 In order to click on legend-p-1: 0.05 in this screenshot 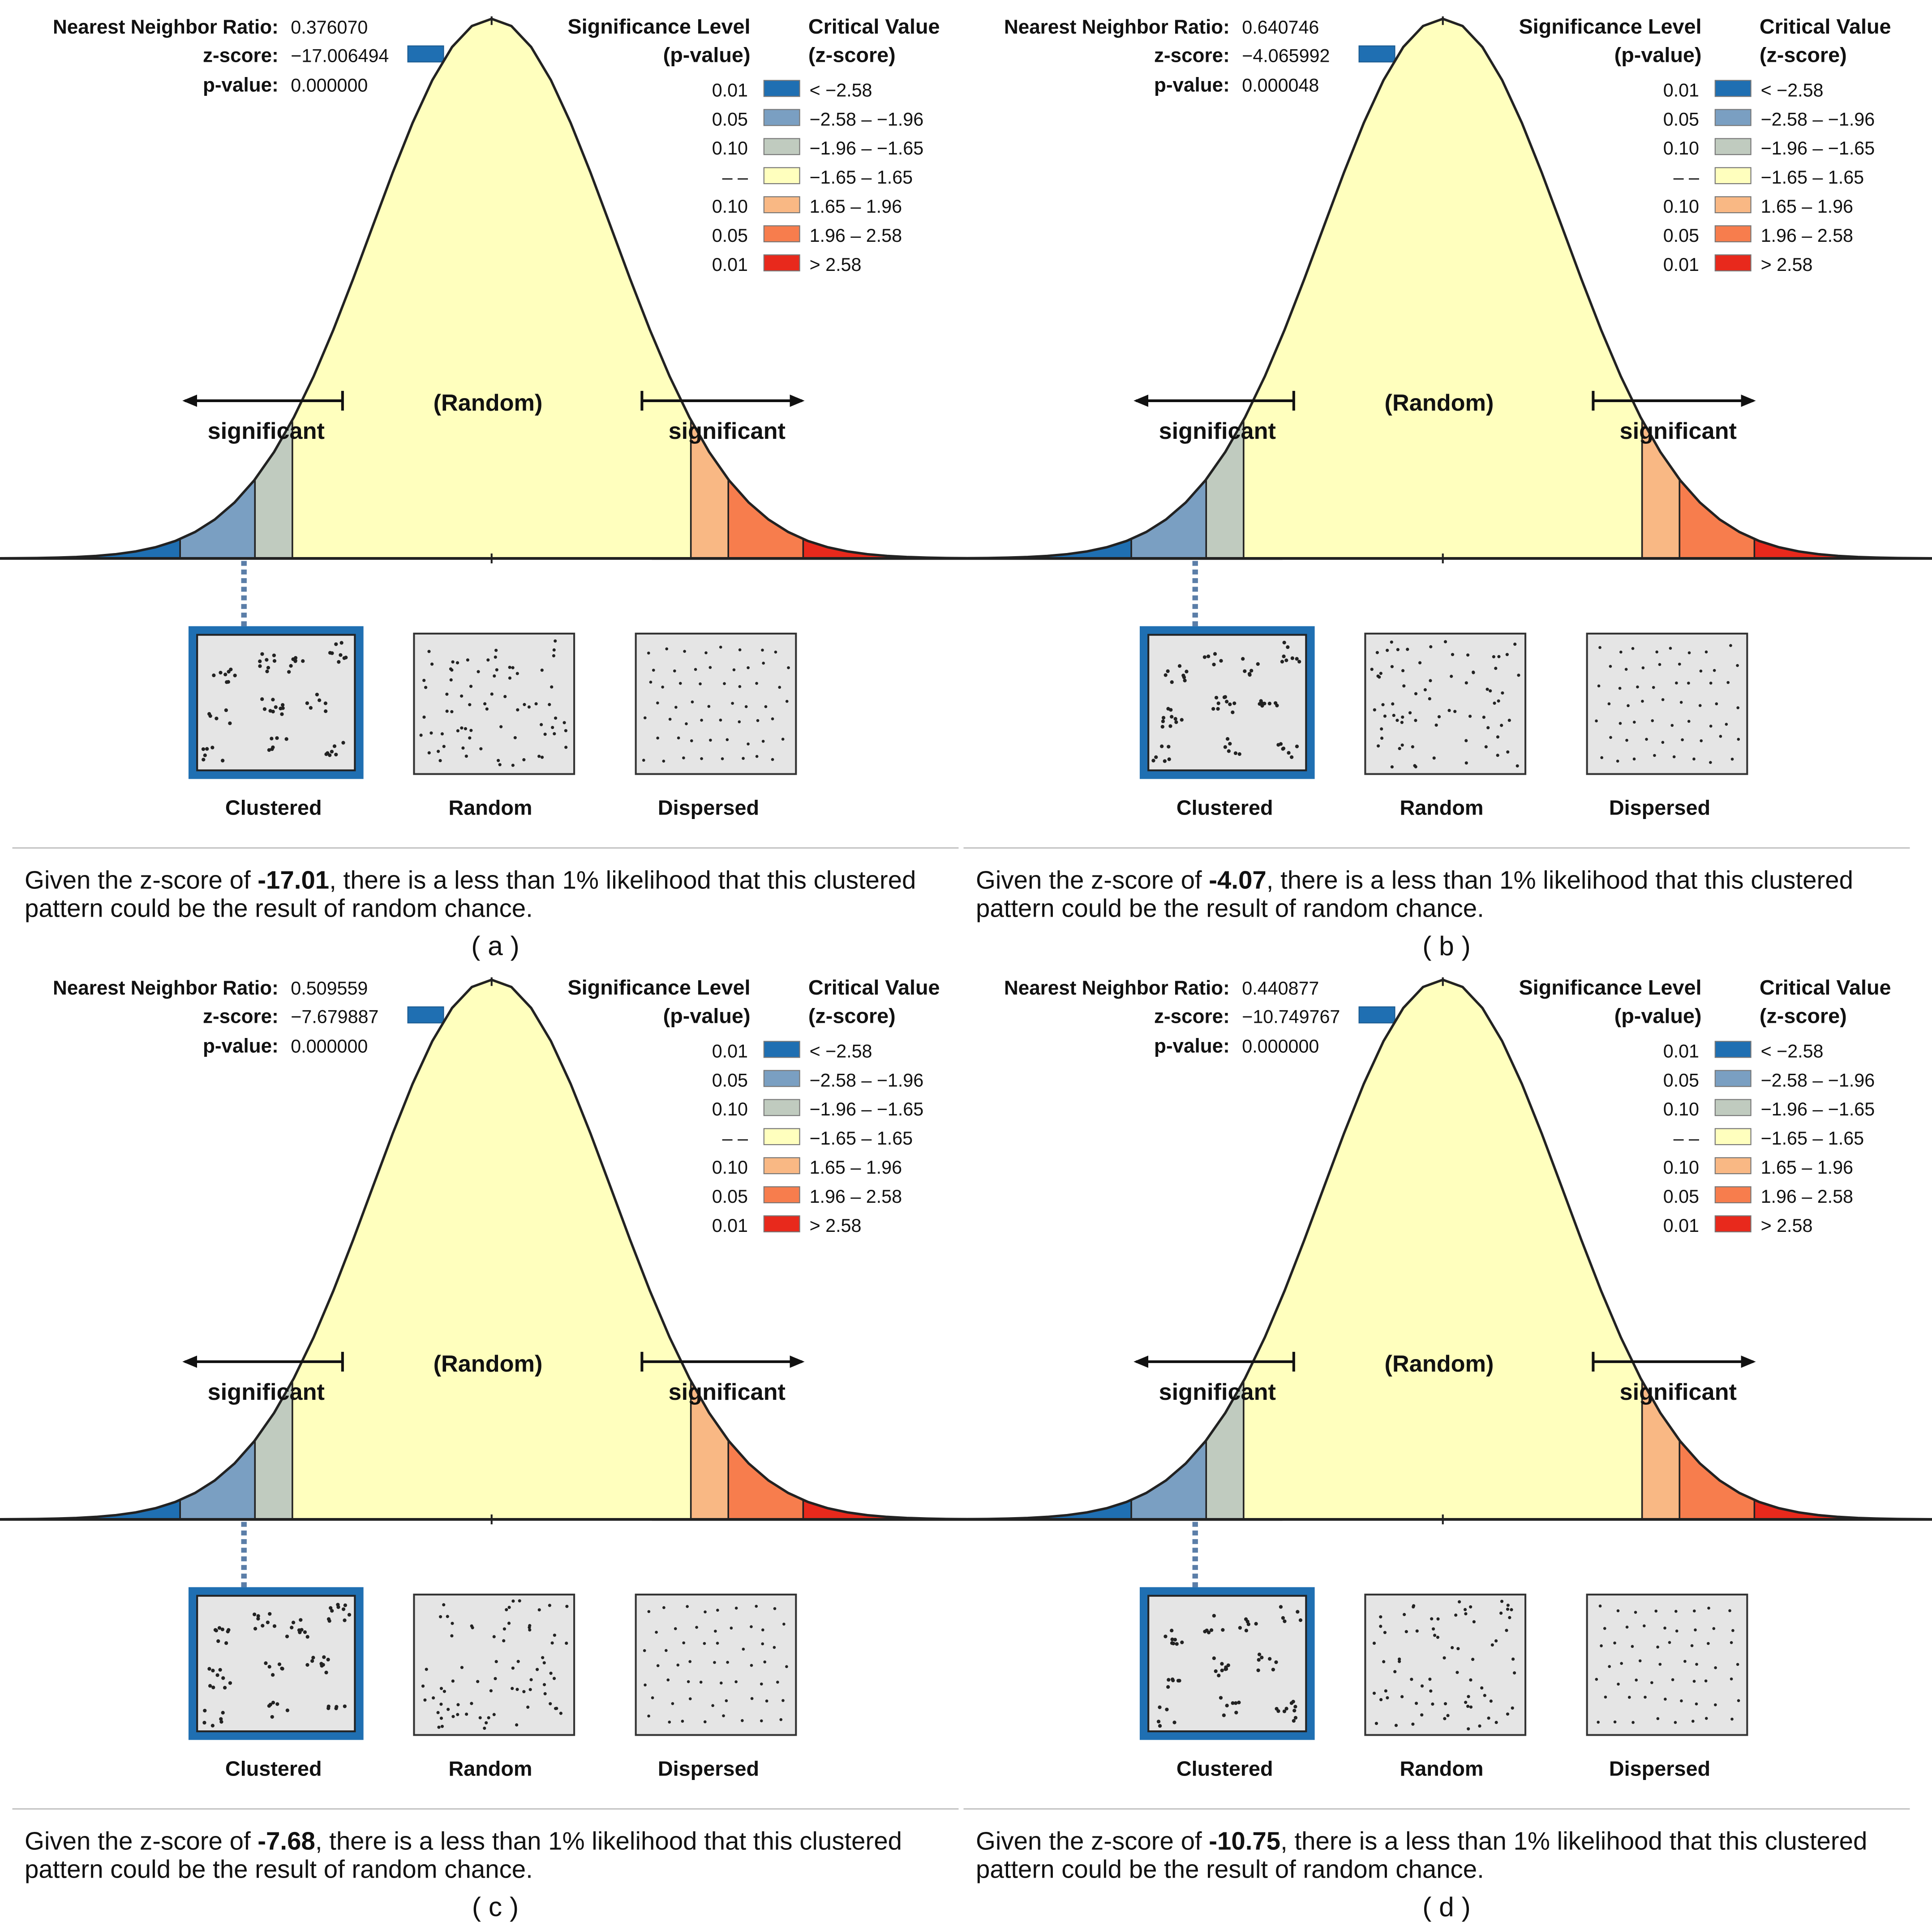, I will do `click(730, 119)`.